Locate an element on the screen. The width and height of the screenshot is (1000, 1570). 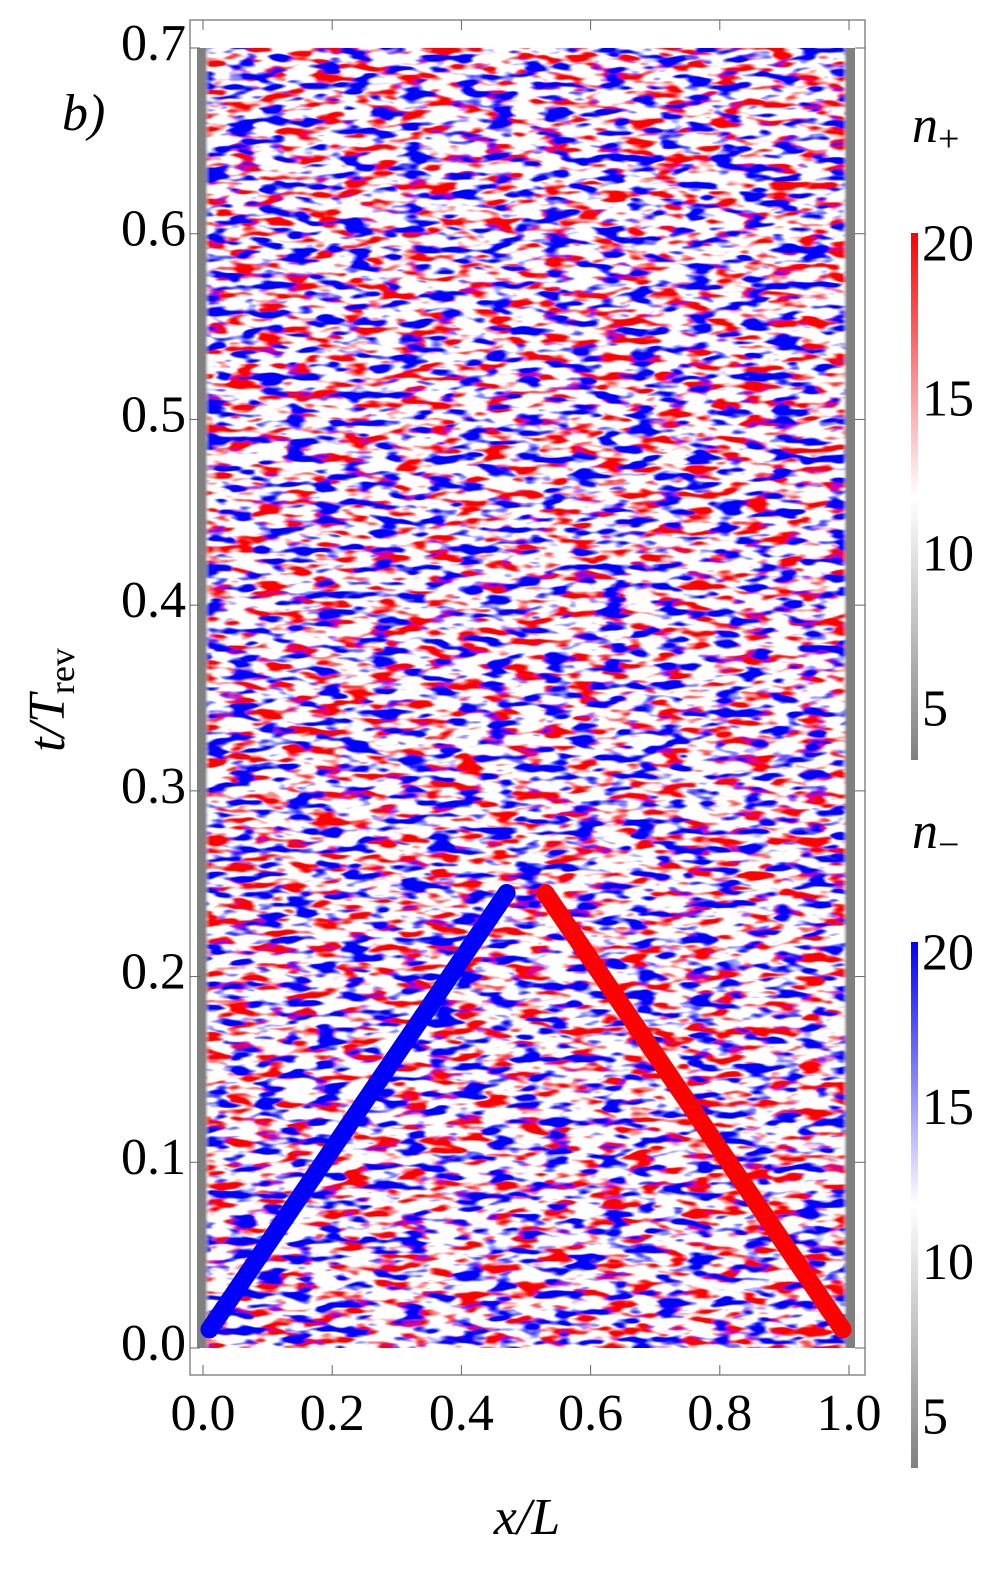
colorbar-label: n− is located at coordinates (935, 834).